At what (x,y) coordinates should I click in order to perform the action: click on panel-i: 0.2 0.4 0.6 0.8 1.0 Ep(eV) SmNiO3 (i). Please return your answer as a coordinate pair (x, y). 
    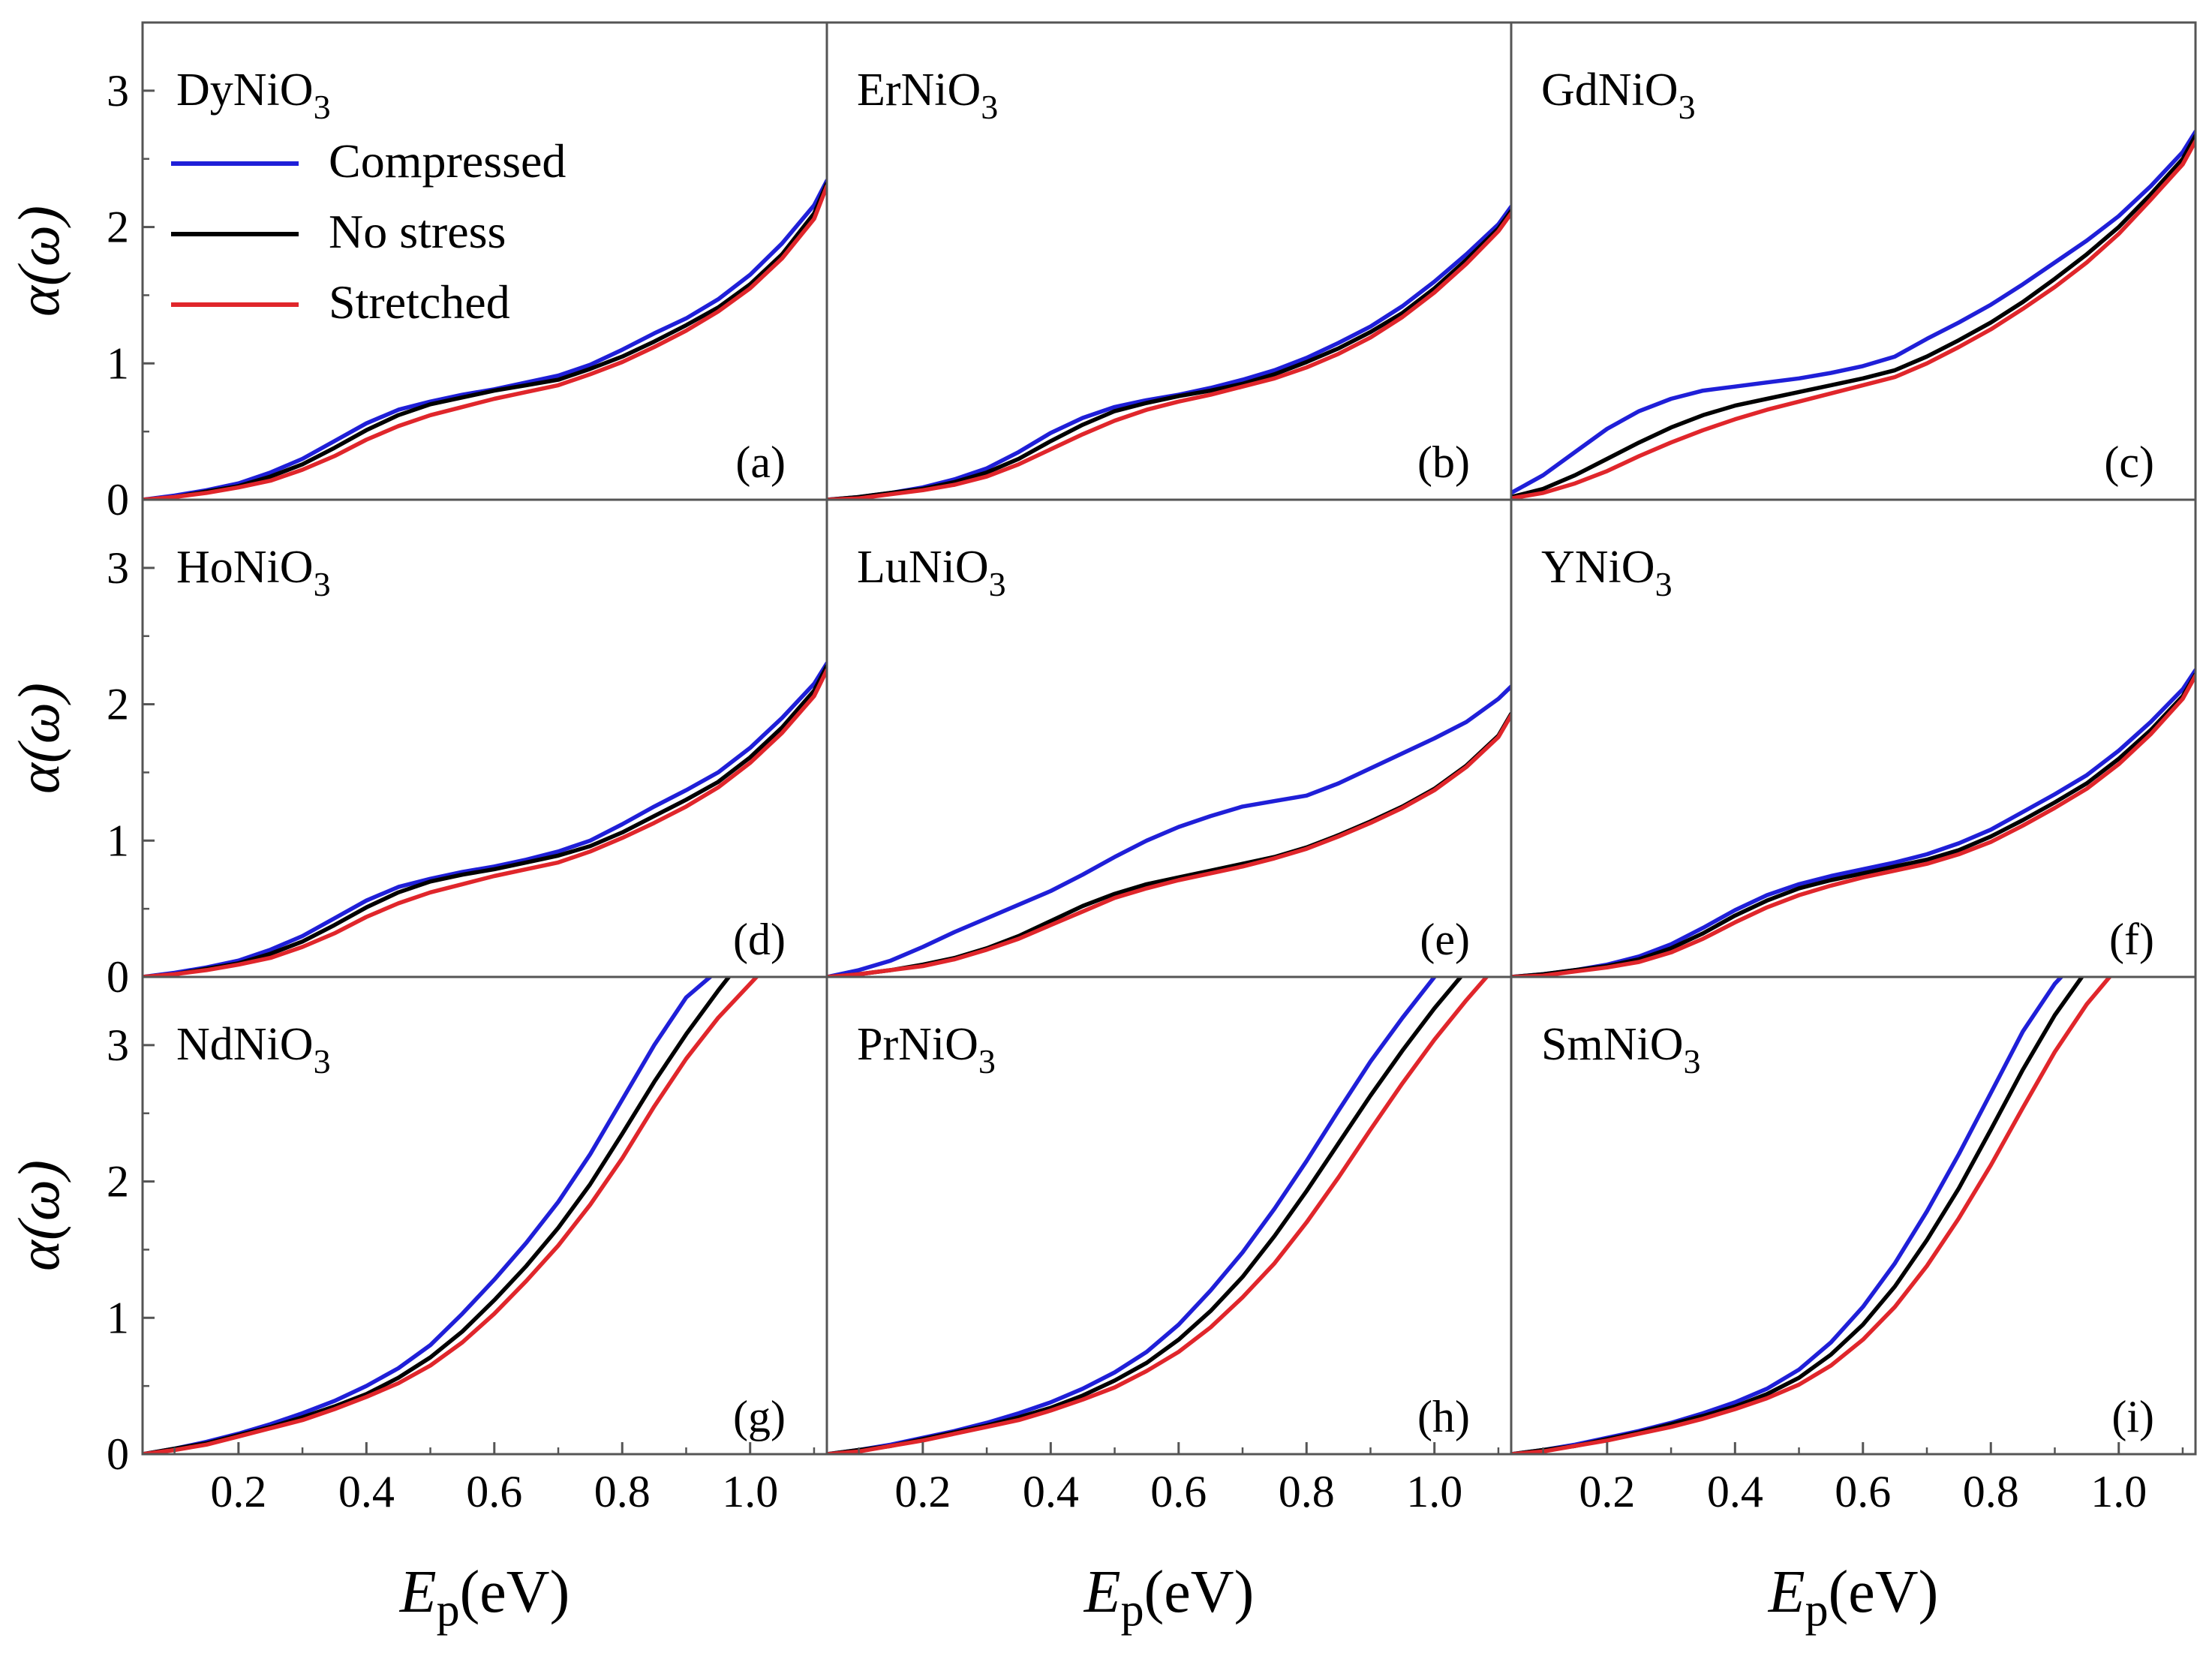
    Looking at the image, I should click on (1853, 1305).